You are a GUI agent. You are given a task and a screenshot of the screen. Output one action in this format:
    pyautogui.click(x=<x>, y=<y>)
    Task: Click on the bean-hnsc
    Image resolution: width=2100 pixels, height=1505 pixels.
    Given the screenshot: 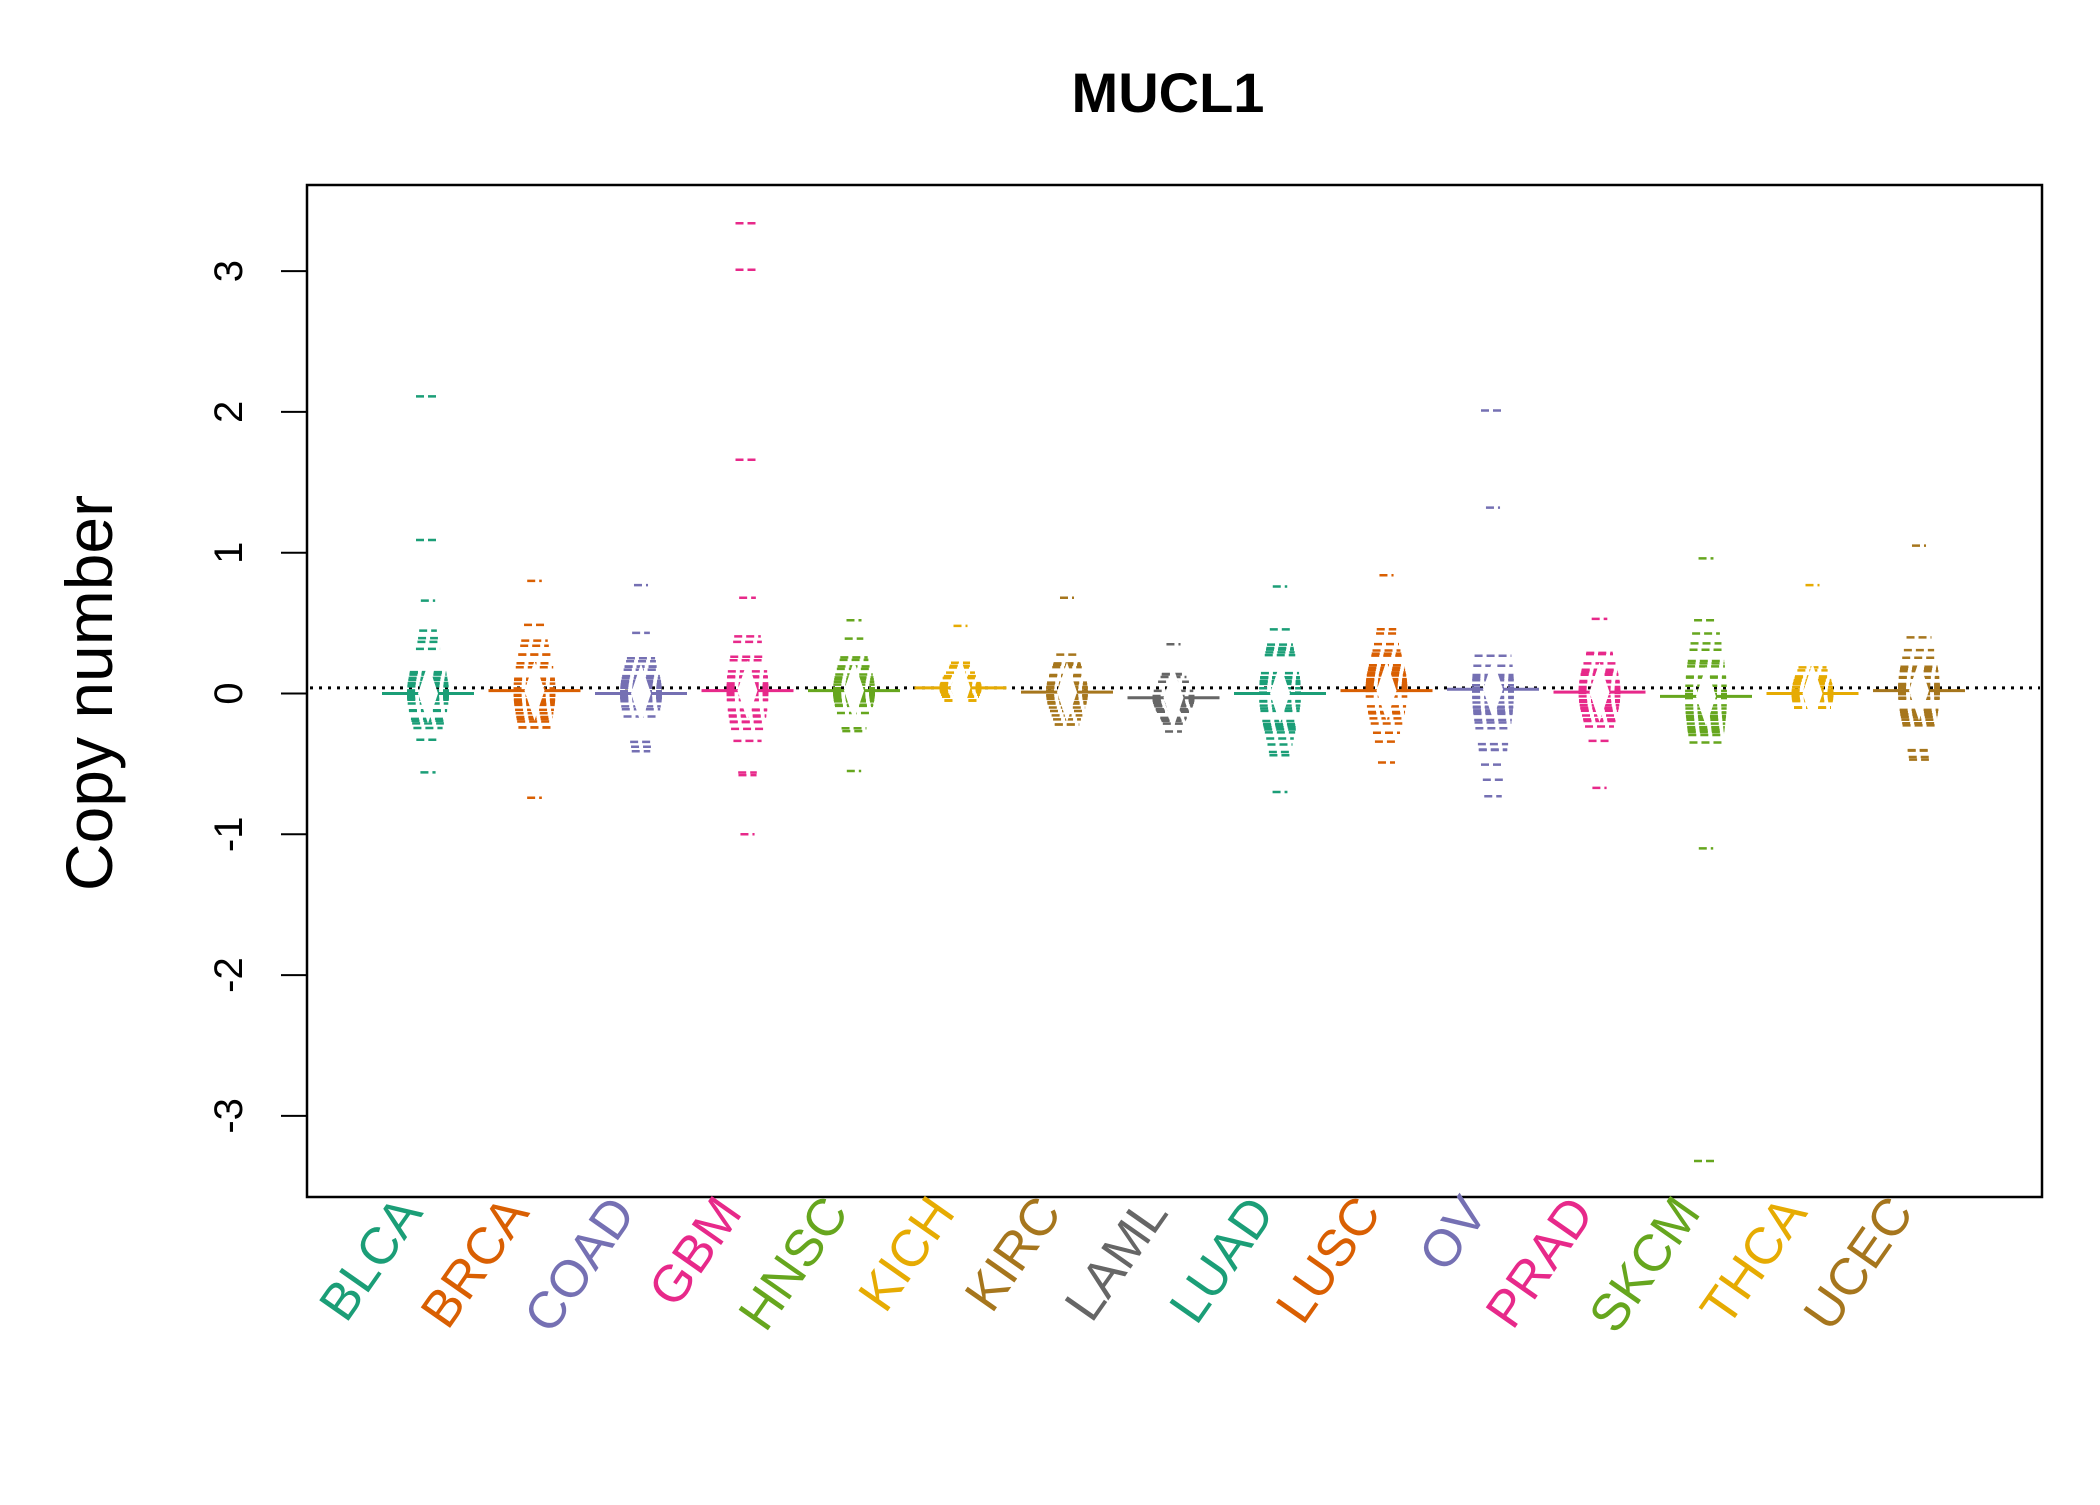 What is the action you would take?
    pyautogui.click(x=854, y=696)
    